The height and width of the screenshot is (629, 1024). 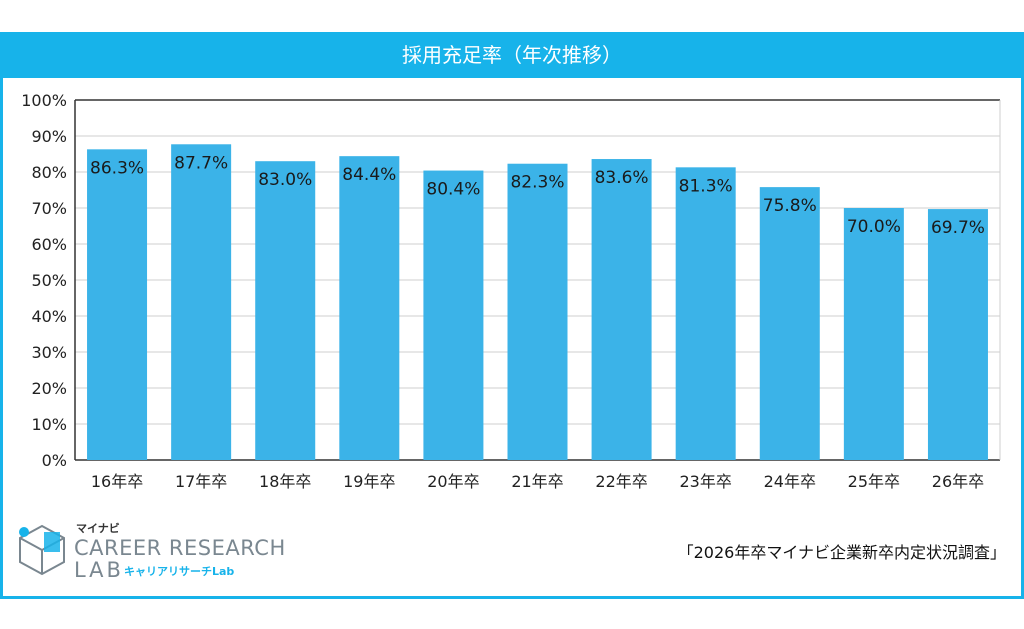 I want to click on y-tick-label: 40%, so click(x=49, y=316).